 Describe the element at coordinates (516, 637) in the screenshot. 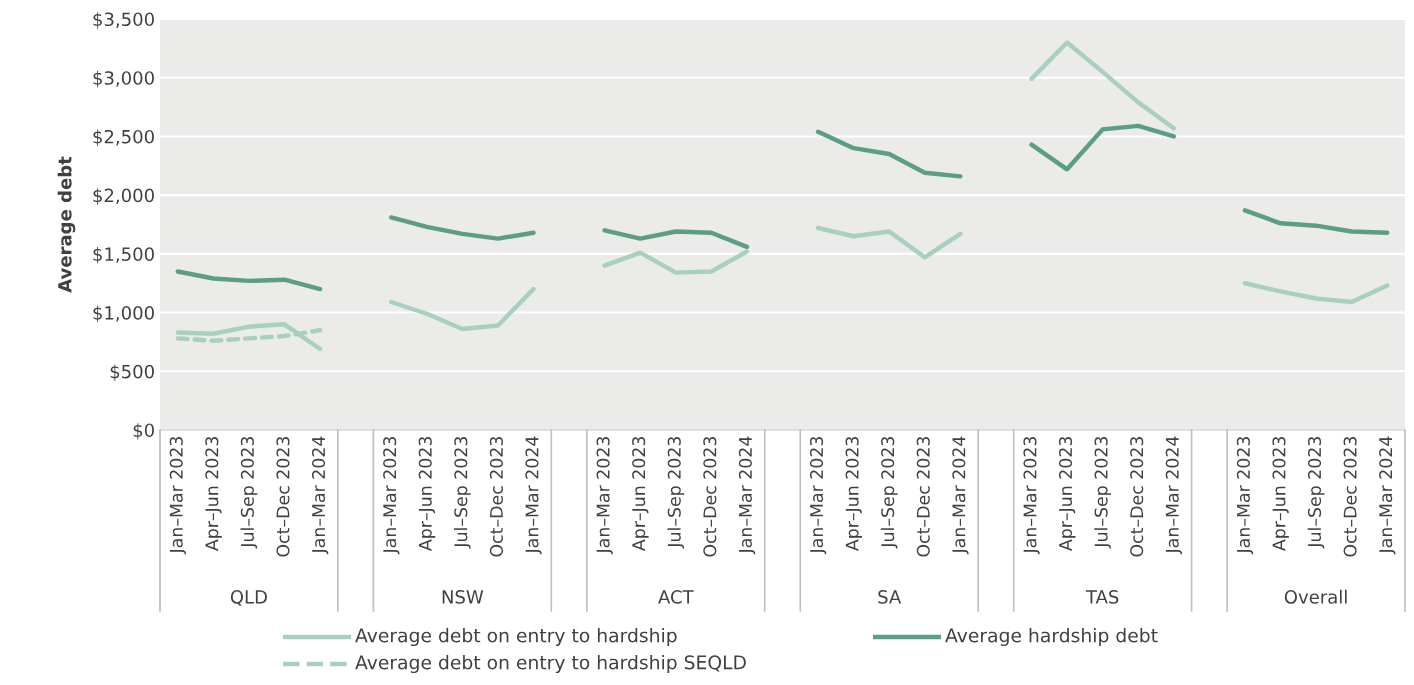

I see `legend-label: Average debt on entry to hardship` at that location.